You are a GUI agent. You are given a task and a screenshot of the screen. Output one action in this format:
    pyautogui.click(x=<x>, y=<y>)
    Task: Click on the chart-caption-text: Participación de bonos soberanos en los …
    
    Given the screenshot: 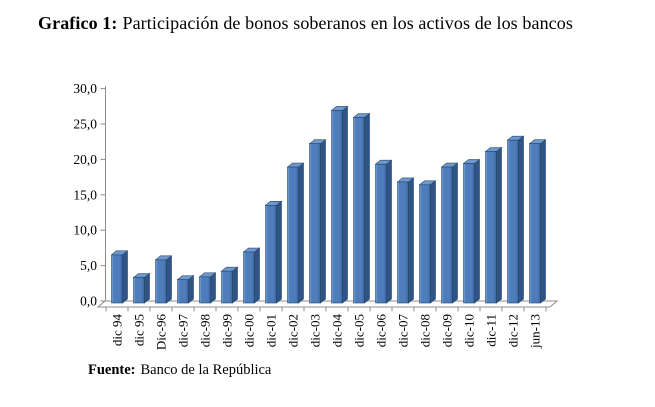 What is the action you would take?
    pyautogui.click(x=347, y=23)
    